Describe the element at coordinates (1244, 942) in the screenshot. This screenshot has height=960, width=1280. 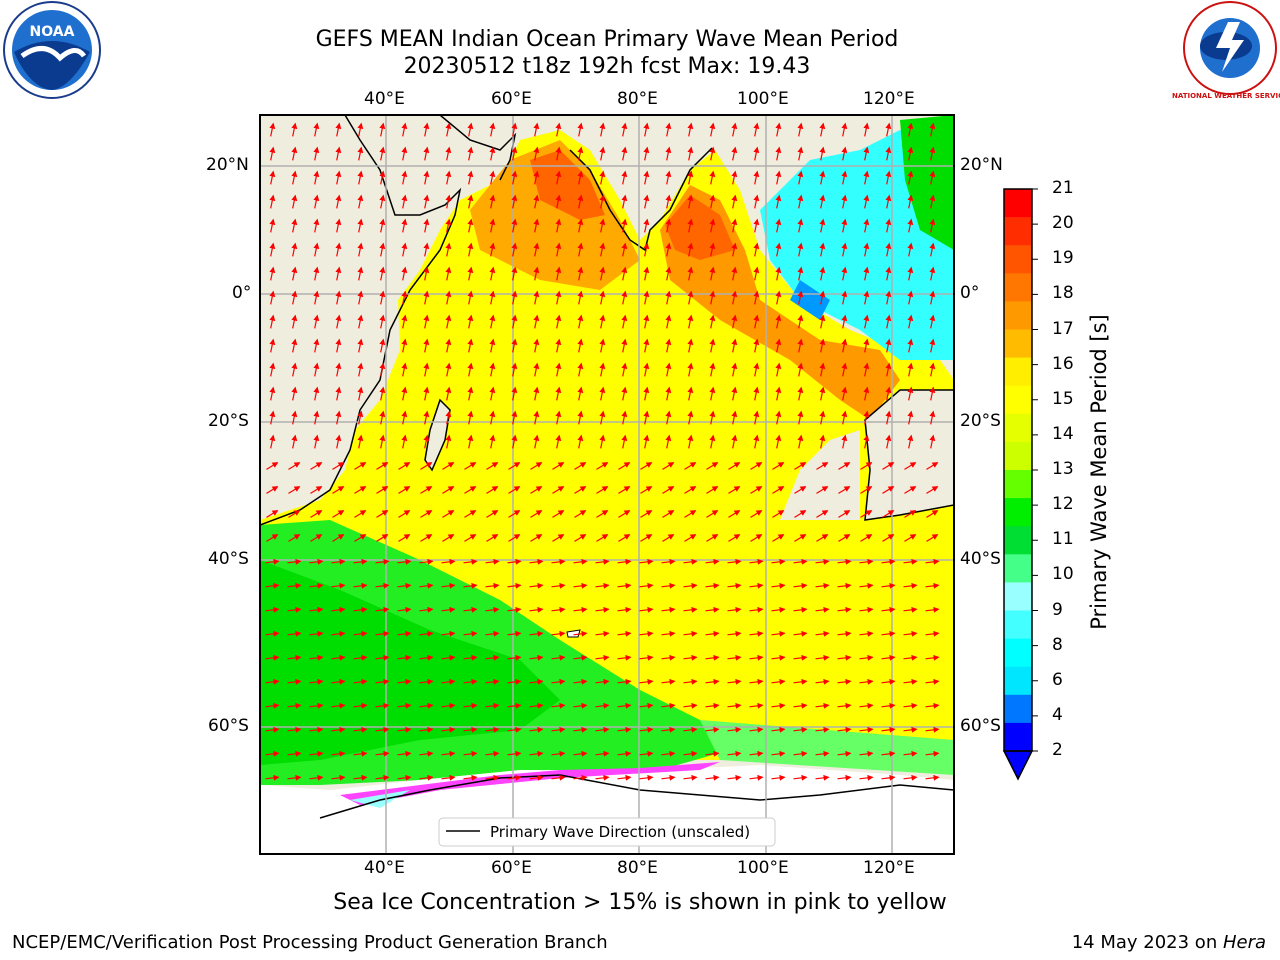
I see `footer-host: Hera` at that location.